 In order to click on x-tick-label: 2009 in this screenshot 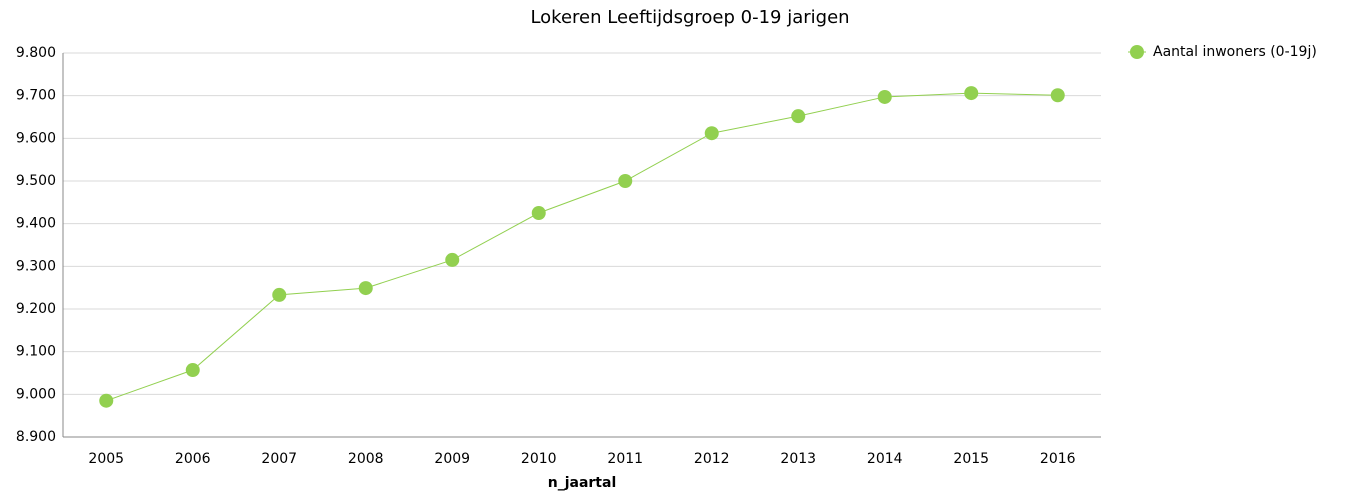, I will do `click(452, 459)`.